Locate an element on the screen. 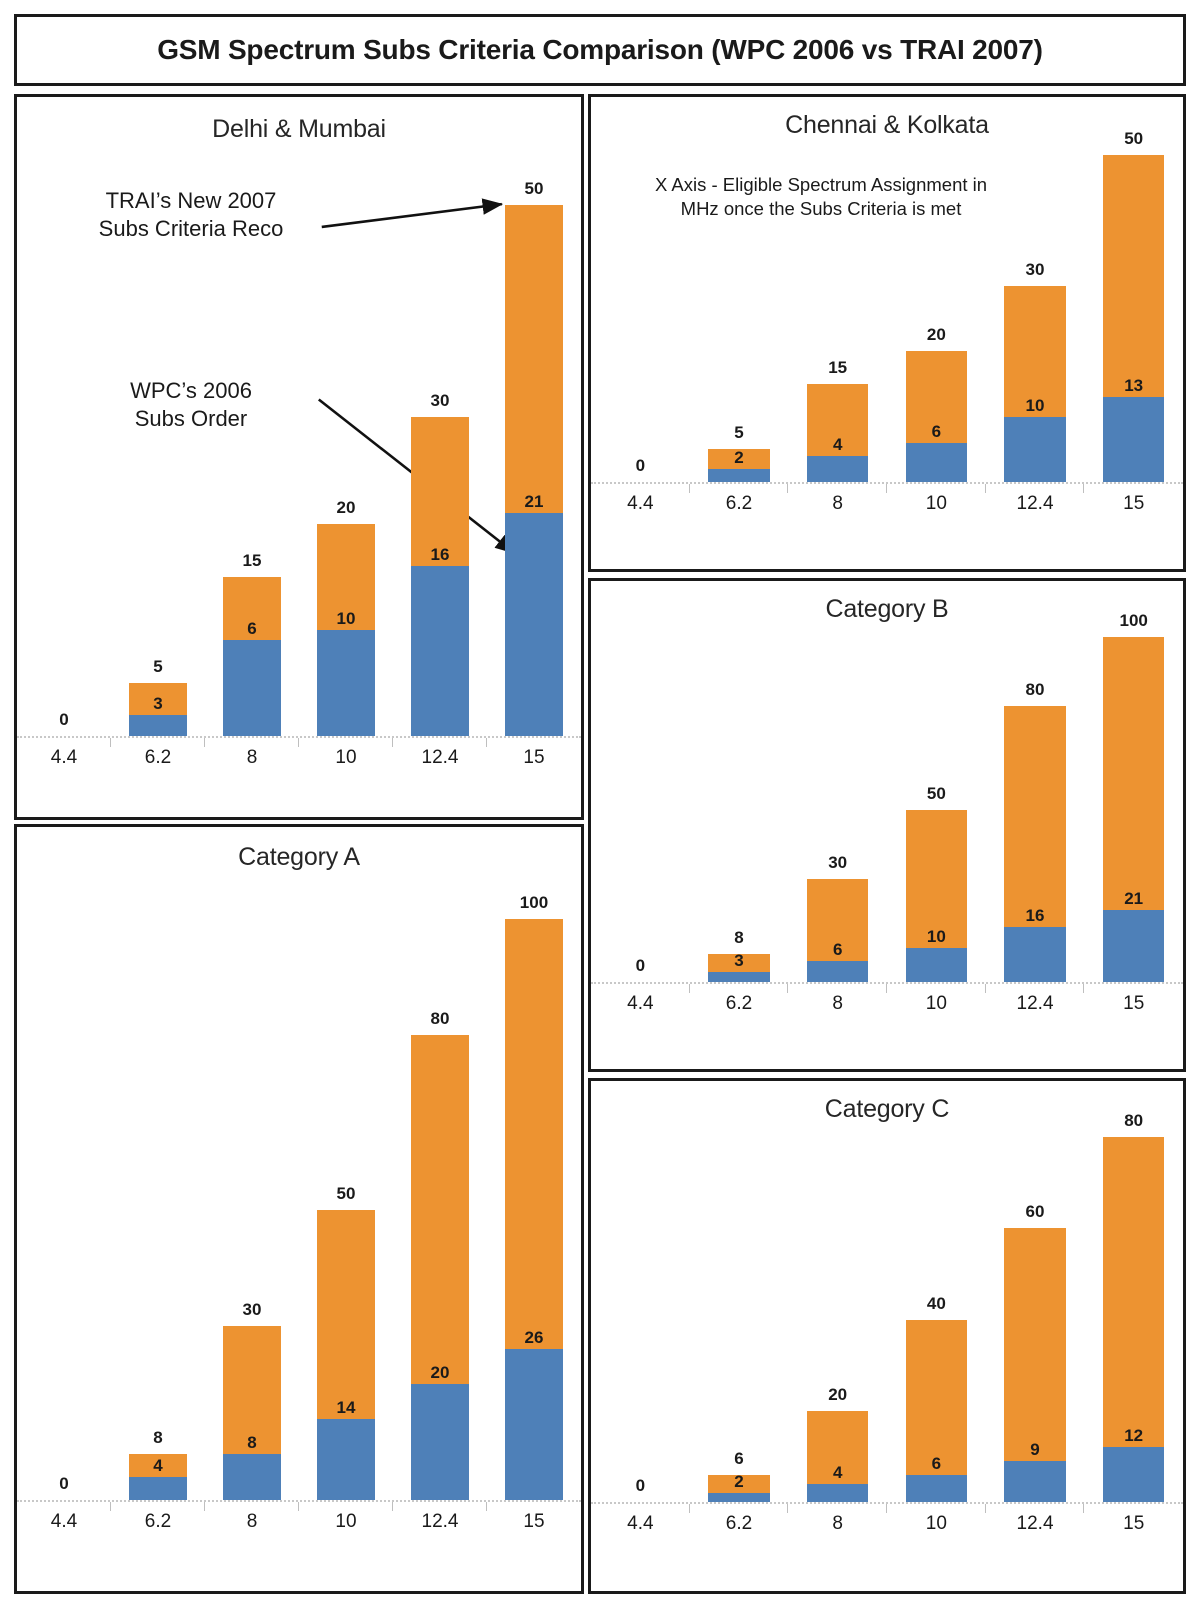  stacked-bar: 80 20 is located at coordinates (440, 1254).